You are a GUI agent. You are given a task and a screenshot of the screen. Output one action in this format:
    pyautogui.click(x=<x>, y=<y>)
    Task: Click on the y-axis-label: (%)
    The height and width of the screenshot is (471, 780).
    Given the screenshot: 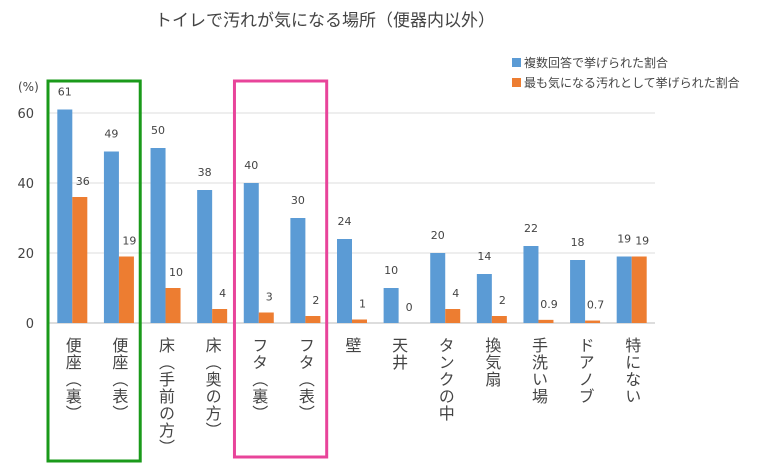 What is the action you would take?
    pyautogui.click(x=28, y=87)
    